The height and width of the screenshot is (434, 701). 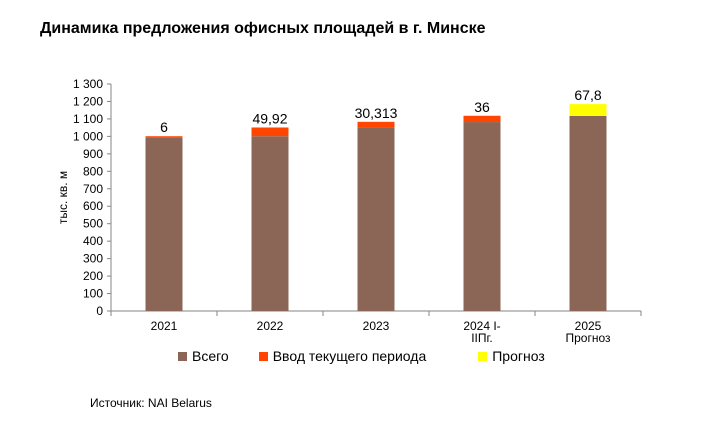 I want to click on y-tick-label: 200, so click(x=93, y=276).